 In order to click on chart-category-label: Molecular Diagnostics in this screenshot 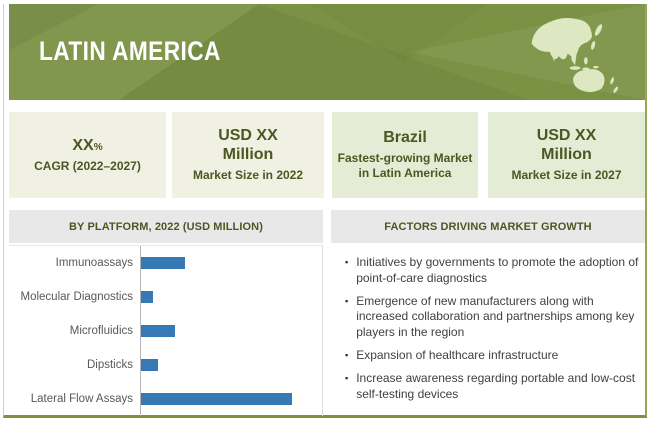, I will do `click(77, 297)`.